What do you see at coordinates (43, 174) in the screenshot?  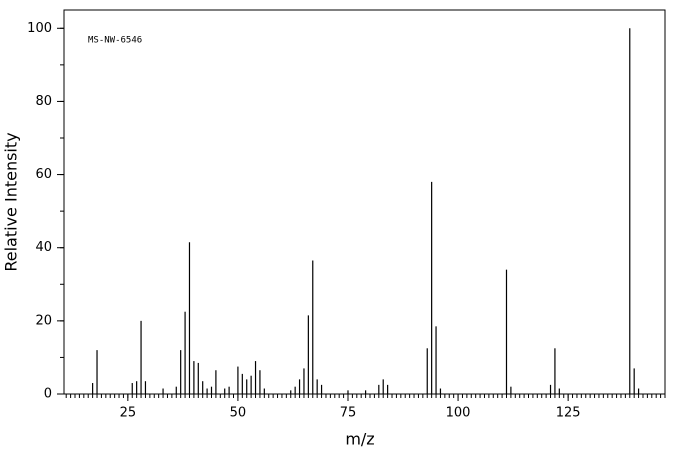 I see `y-tick-label: 60` at bounding box center [43, 174].